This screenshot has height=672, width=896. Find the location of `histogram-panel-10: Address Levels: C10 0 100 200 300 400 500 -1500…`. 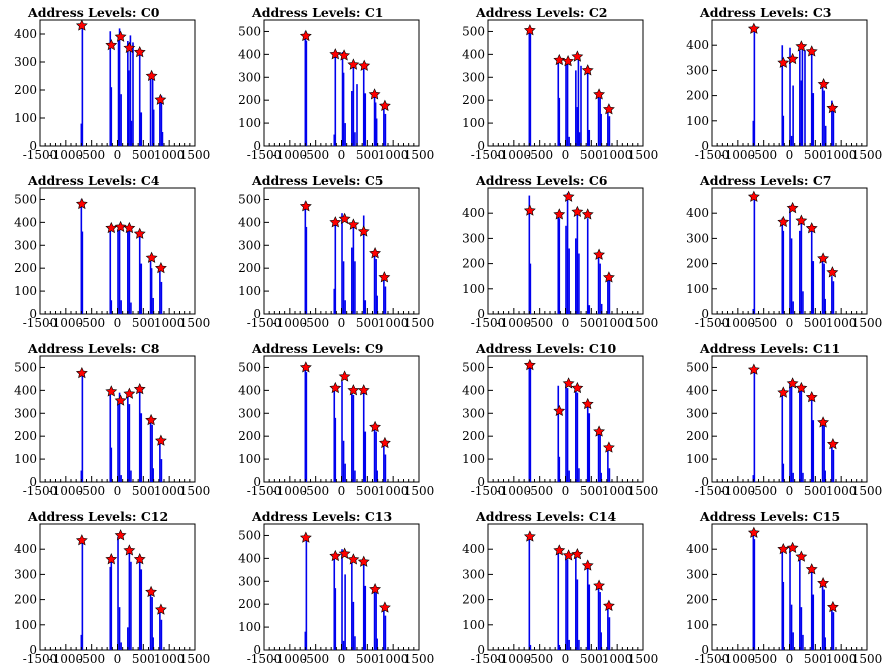

histogram-panel-10: Address Levels: C10 0 100 200 300 400 500 -1500… is located at coordinates (560, 419).